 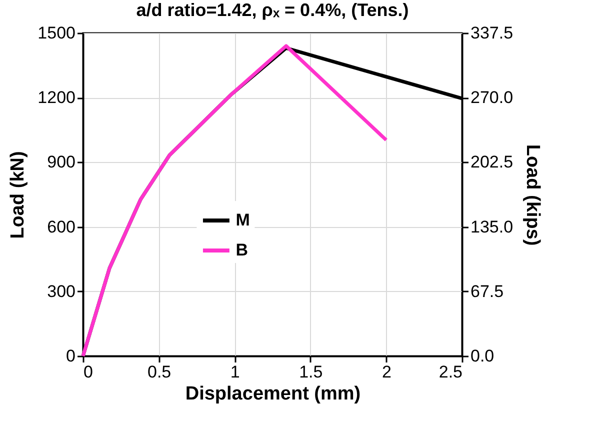 What do you see at coordinates (61, 162) in the screenshot?
I see `y-tick-label: 900` at bounding box center [61, 162].